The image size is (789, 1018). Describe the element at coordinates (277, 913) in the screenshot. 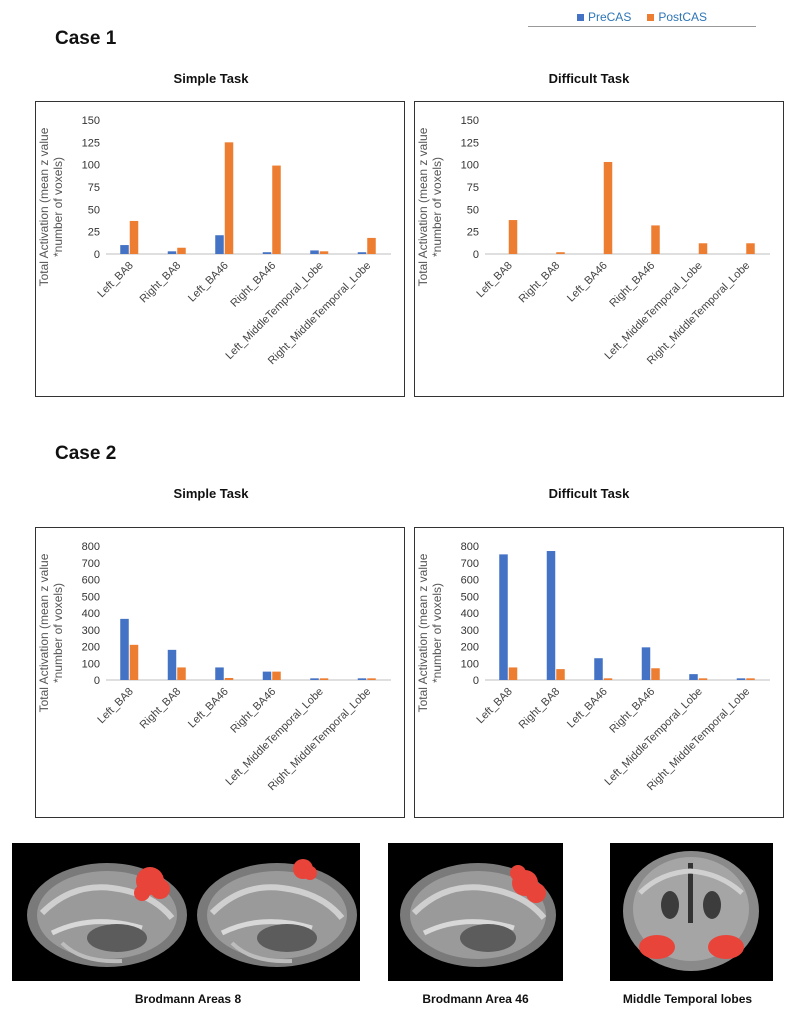

I see `sagittal-slice-right` at that location.